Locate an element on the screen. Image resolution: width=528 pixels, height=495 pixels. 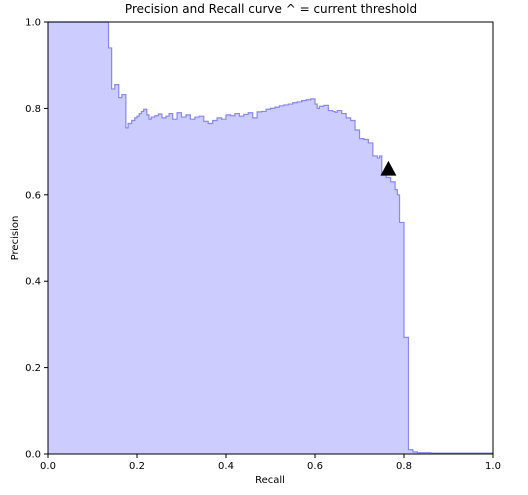
current-threshold-marker is located at coordinates (388, 168).